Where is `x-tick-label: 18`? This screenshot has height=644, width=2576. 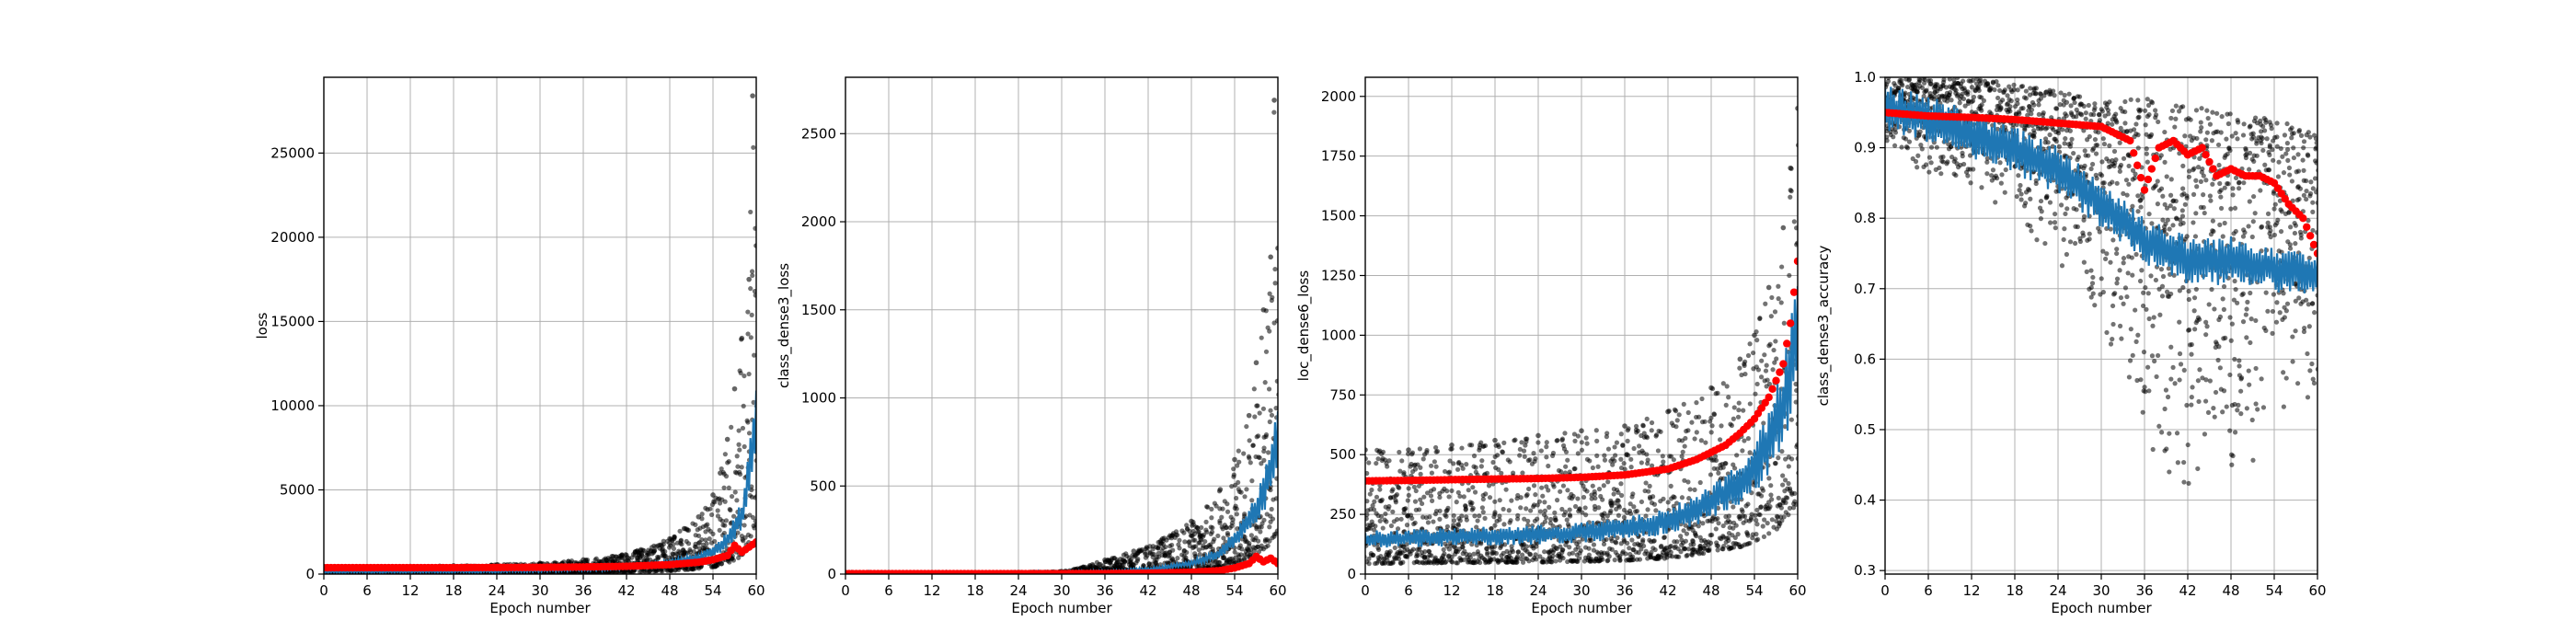
x-tick-label: 18 is located at coordinates (453, 590).